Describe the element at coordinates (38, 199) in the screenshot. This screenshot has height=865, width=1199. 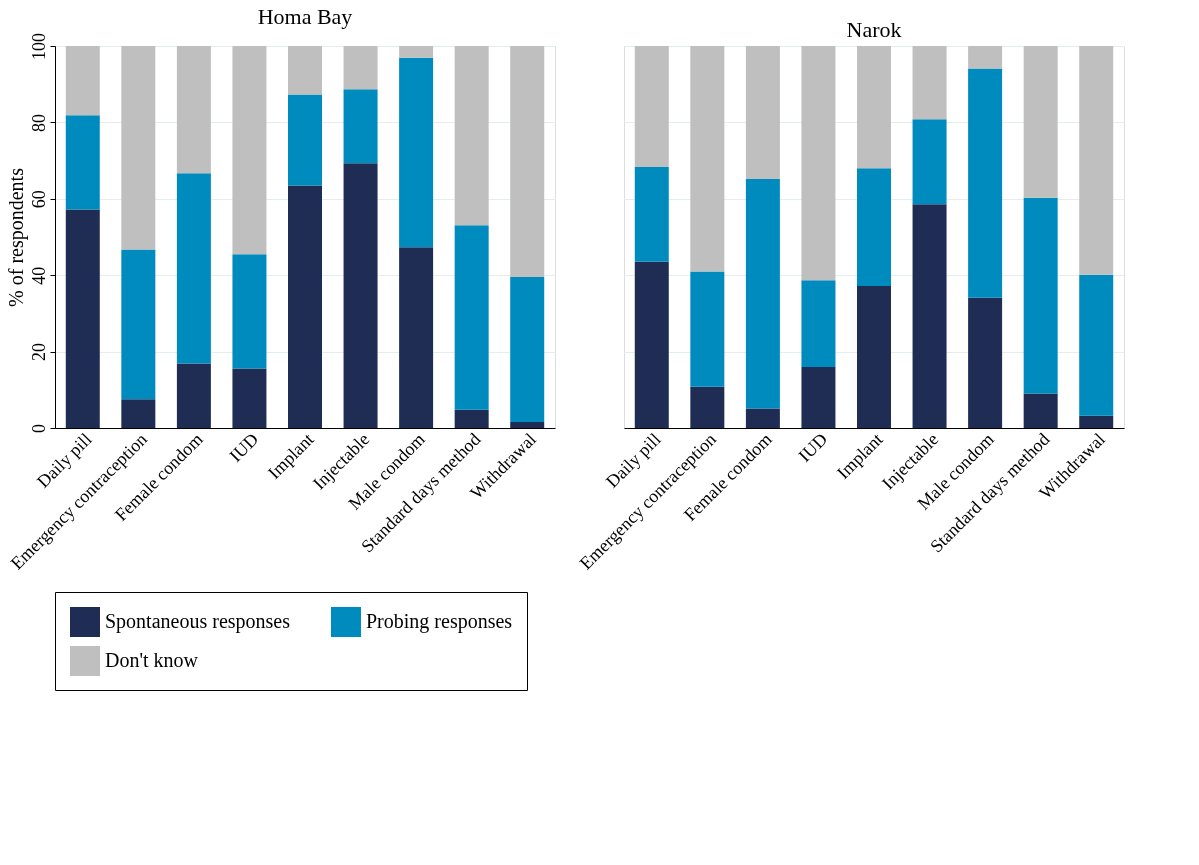
I see `y-tick-label: 60` at that location.